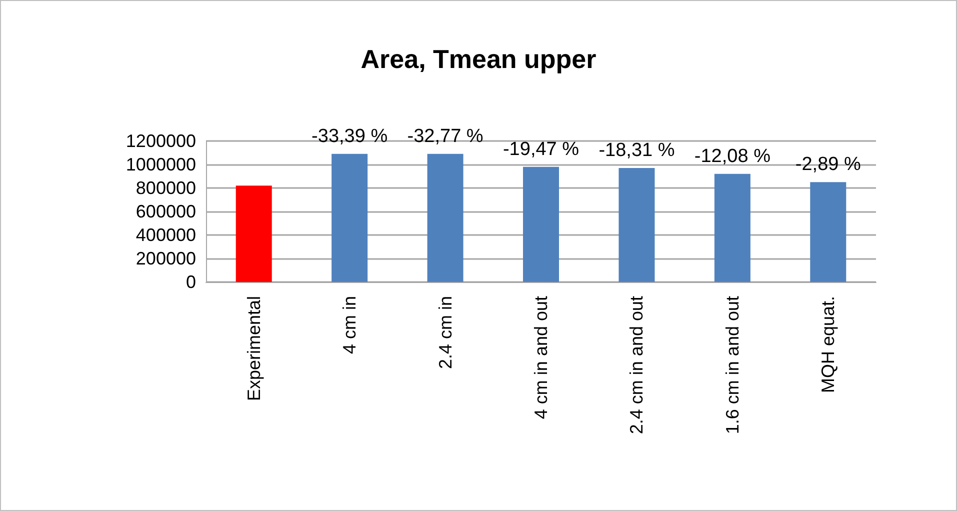 This screenshot has height=511, width=957. I want to click on x-tick-label: 1.6 cm in and out, so click(732, 365).